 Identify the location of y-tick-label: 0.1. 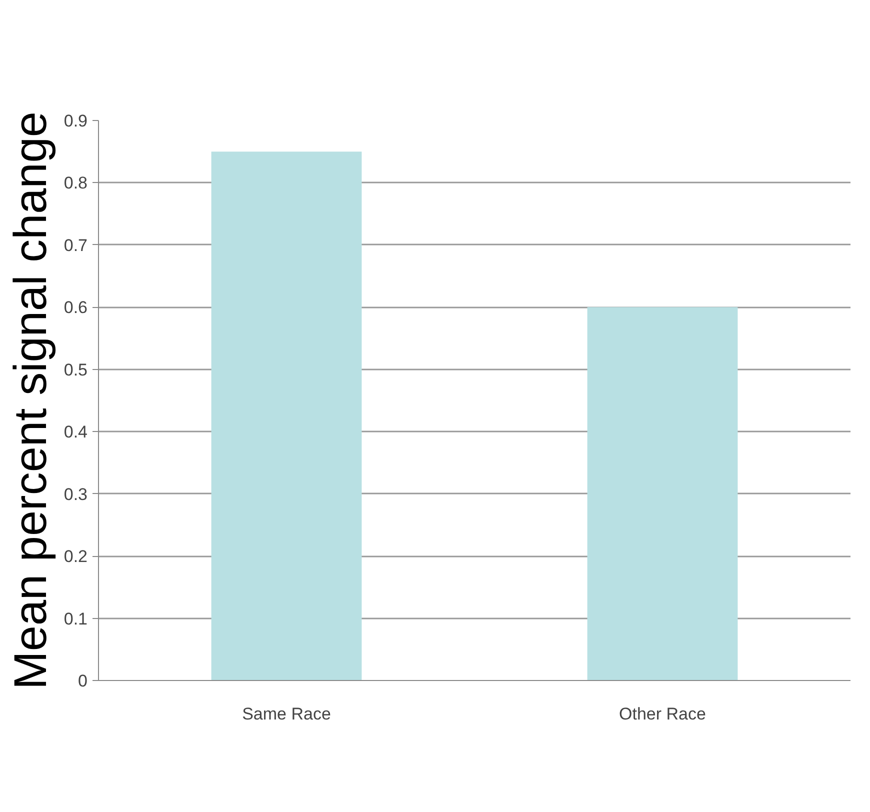
(76, 618).